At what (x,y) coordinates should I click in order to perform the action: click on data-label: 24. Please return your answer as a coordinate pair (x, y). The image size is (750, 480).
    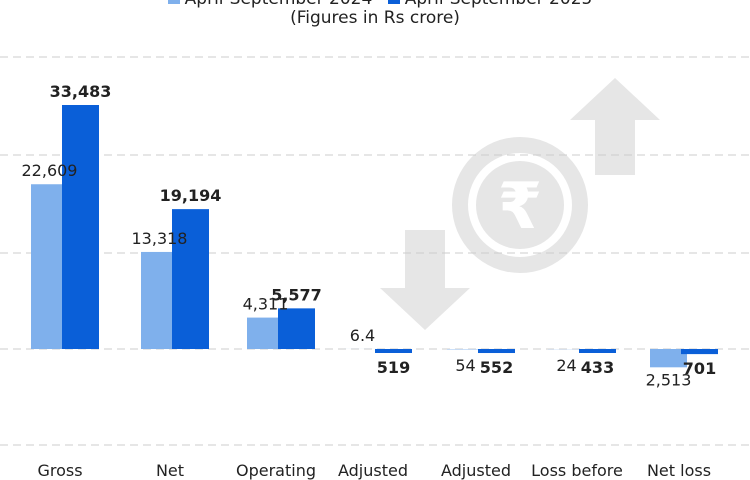
    Looking at the image, I should click on (566, 365).